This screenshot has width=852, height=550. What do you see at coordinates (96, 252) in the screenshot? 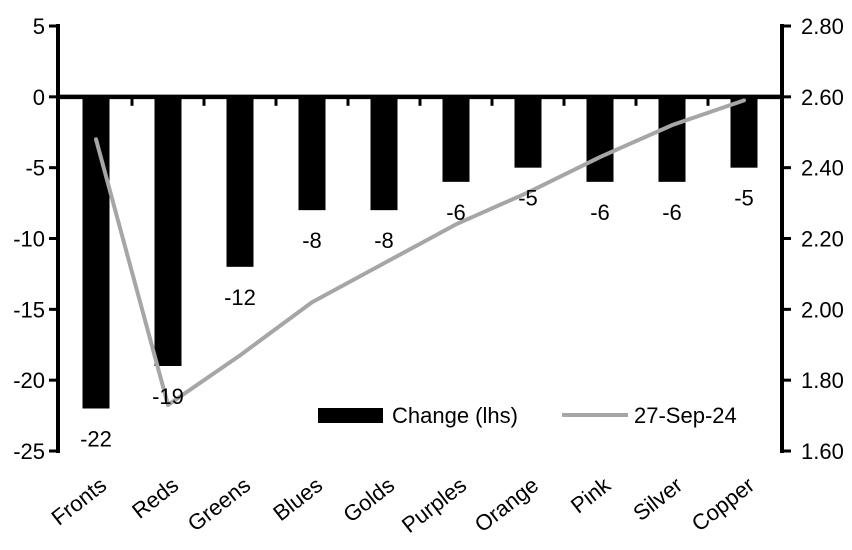
I see `bar-fronts` at bounding box center [96, 252].